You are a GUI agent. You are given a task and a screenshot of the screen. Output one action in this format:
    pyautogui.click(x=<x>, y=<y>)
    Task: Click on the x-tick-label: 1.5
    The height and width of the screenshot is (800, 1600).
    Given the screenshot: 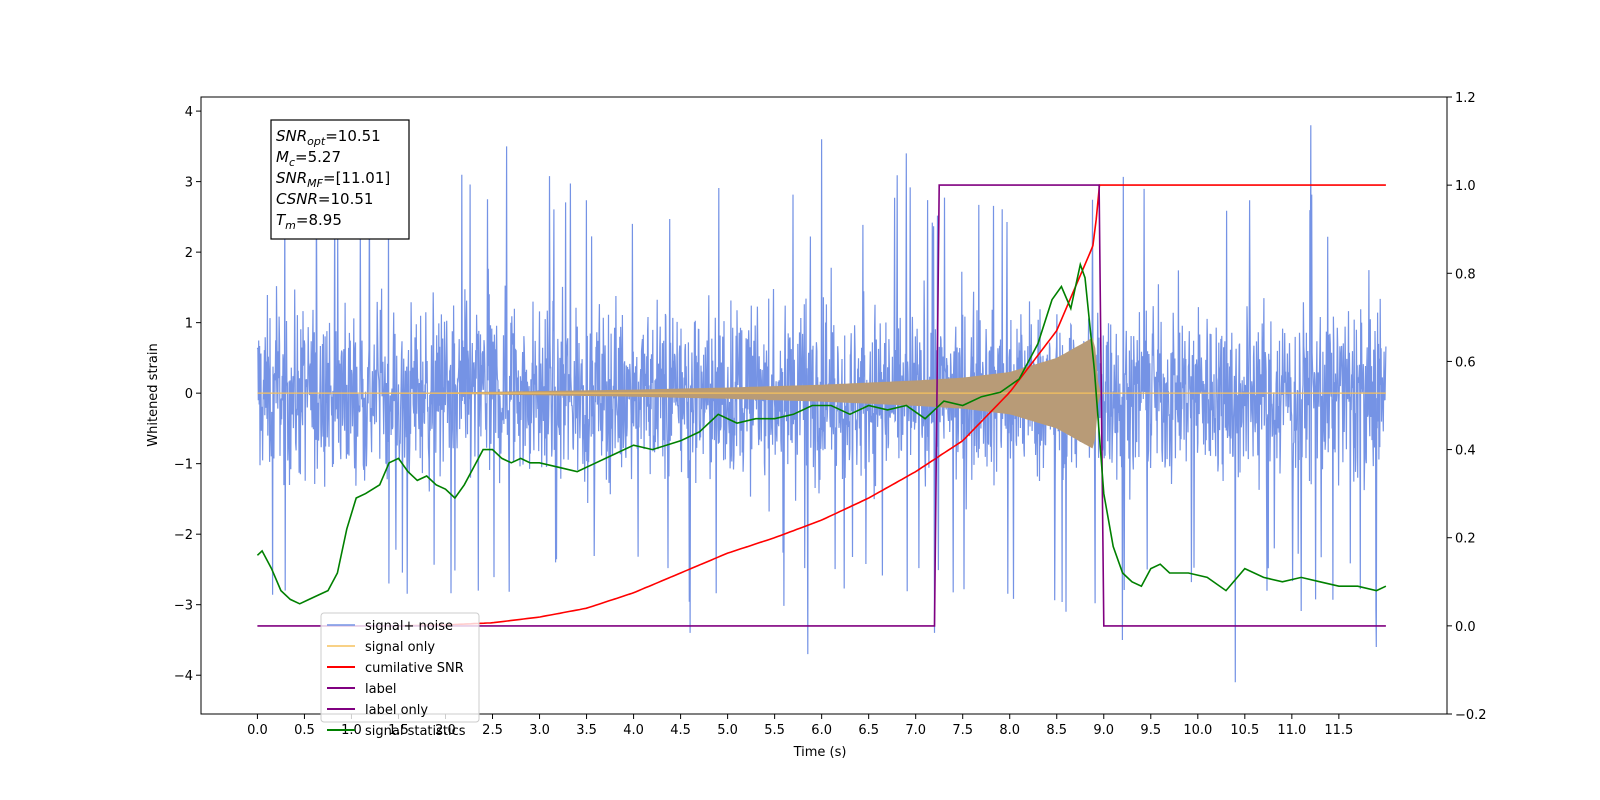 What is the action you would take?
    pyautogui.click(x=398, y=730)
    